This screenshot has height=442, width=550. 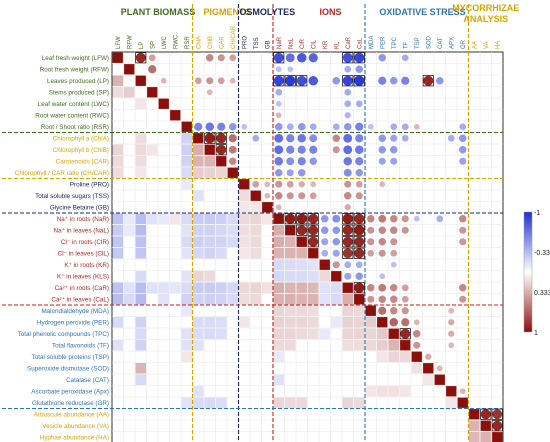 I want to click on column-label: NaR, so click(x=280, y=42).